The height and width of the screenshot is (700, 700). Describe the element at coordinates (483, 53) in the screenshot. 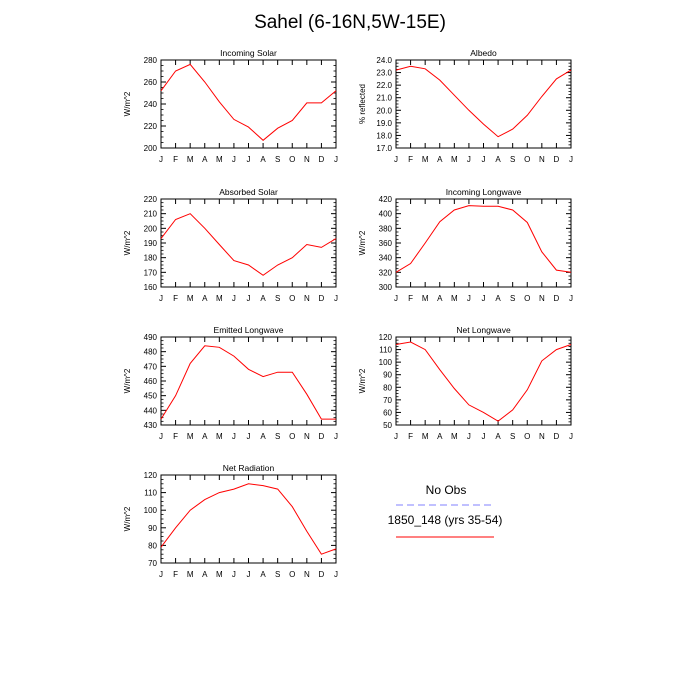

I see `chart-title: Albedo` at that location.